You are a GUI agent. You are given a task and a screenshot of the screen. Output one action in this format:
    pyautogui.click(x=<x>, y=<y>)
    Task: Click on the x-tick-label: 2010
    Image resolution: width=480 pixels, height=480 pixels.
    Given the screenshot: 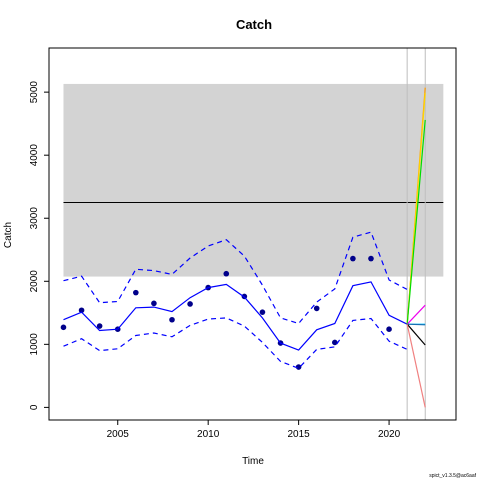 What is the action you would take?
    pyautogui.click(x=208, y=434)
    